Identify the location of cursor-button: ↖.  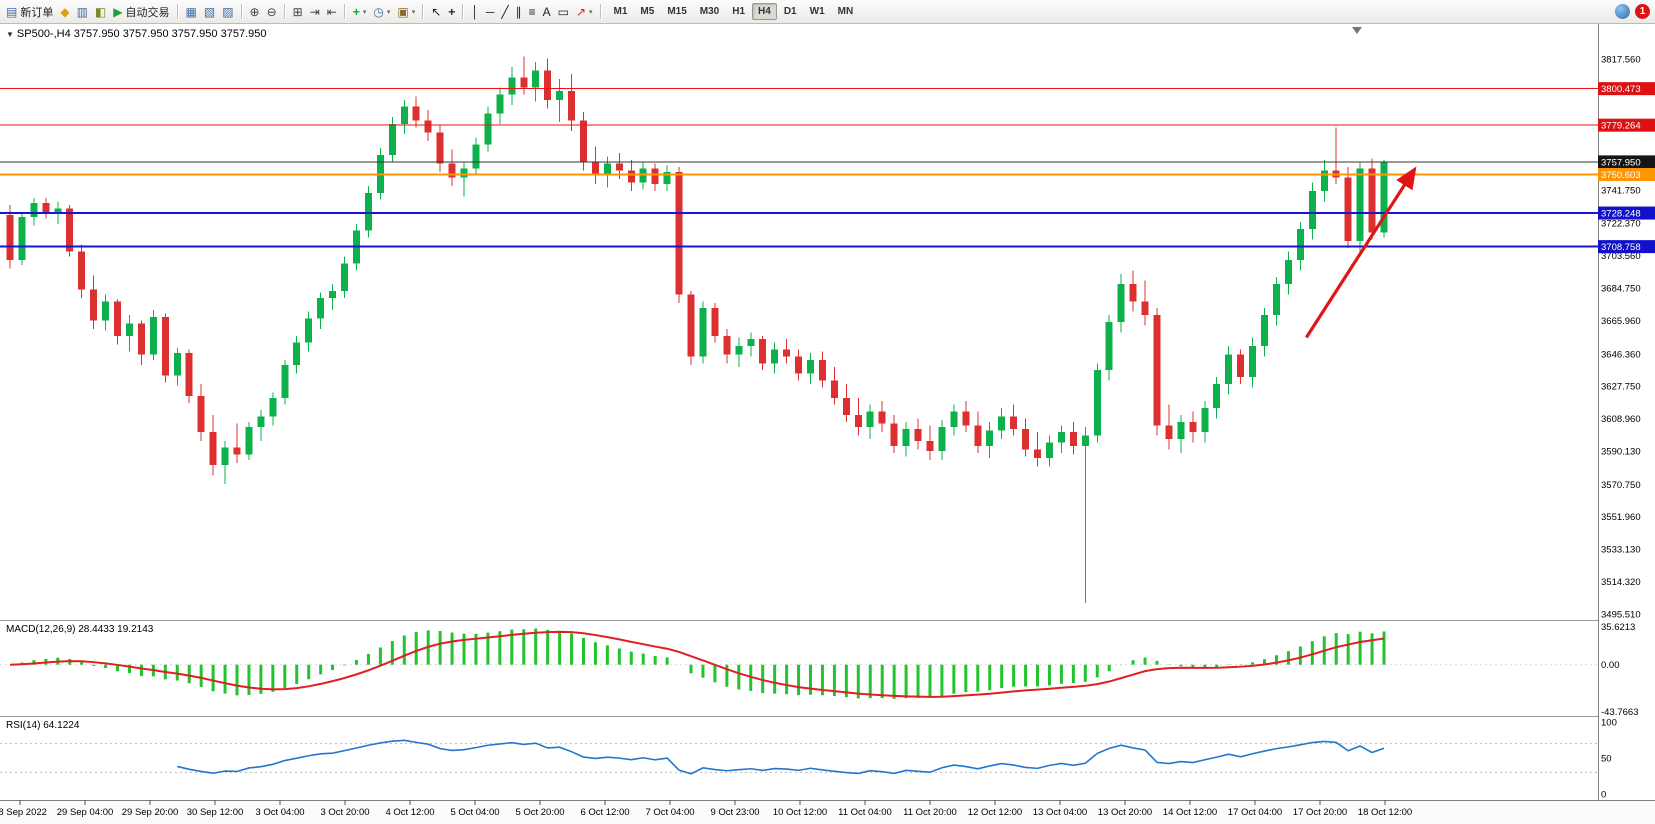
(436, 12).